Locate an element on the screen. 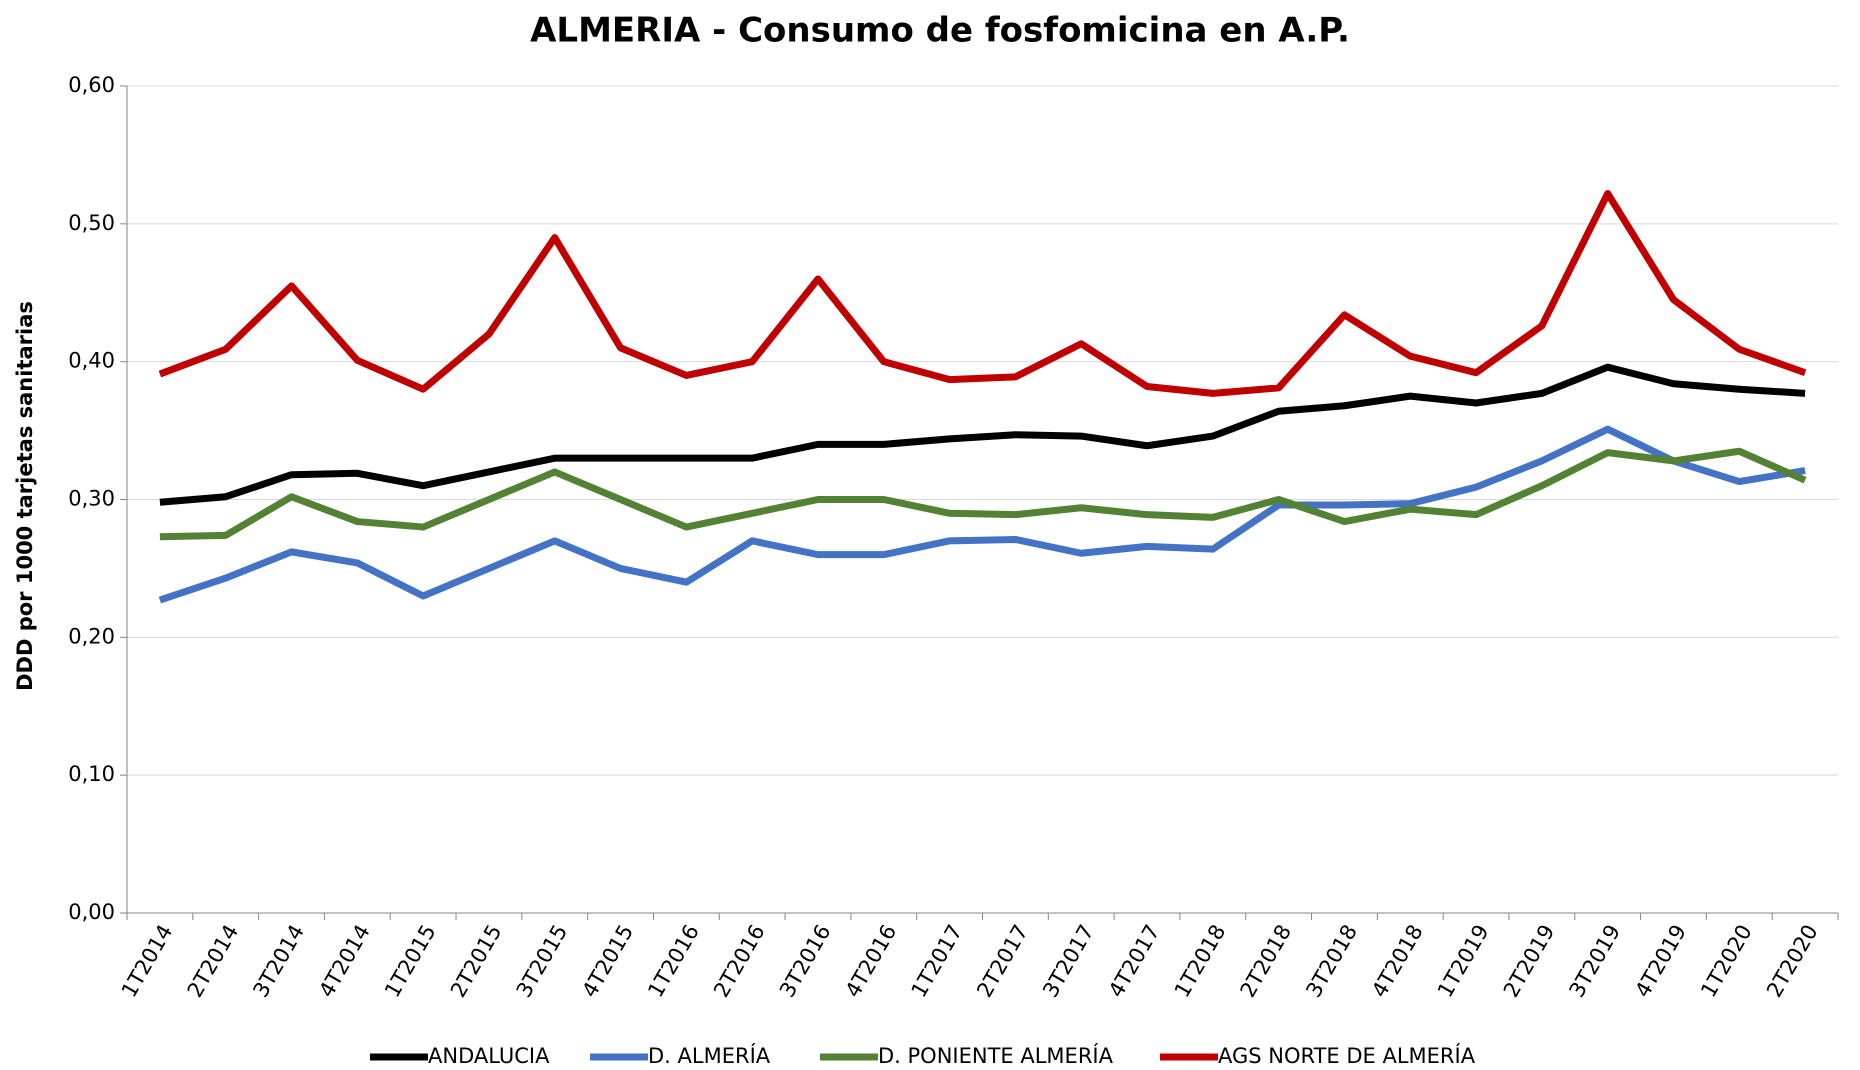 The image size is (1860, 1070). x-tick-label: 2T2019 is located at coordinates (1529, 961).